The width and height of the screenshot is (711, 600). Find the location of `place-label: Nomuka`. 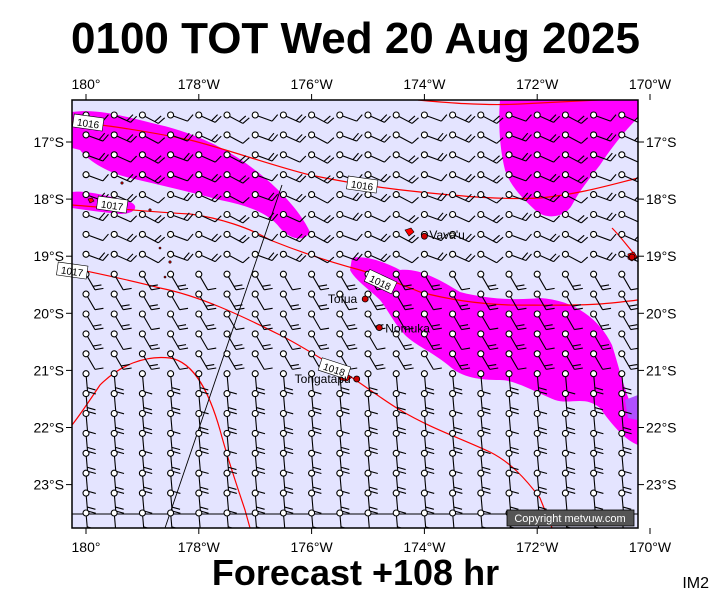

place-label: Nomuka is located at coordinates (407, 329).